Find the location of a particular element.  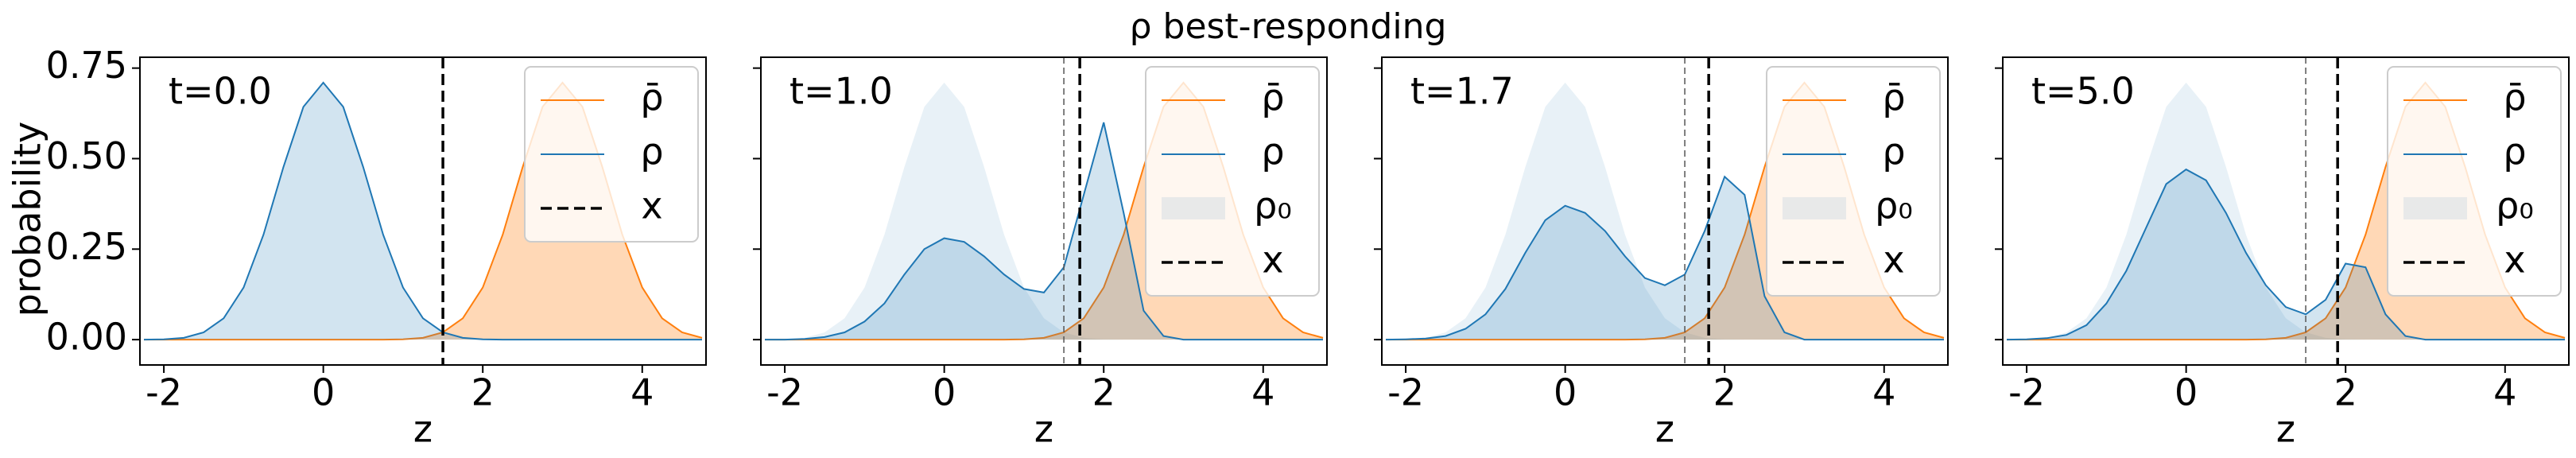

time-annotation: t=5.0 is located at coordinates (2083, 91).